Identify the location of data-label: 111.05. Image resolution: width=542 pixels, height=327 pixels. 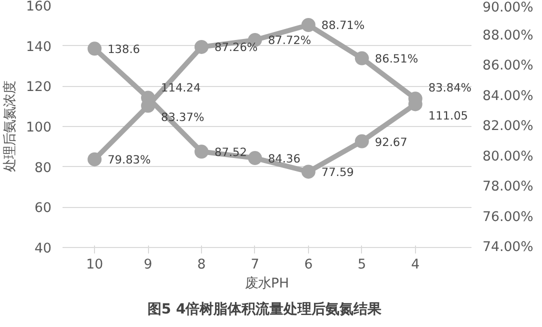
(448, 115).